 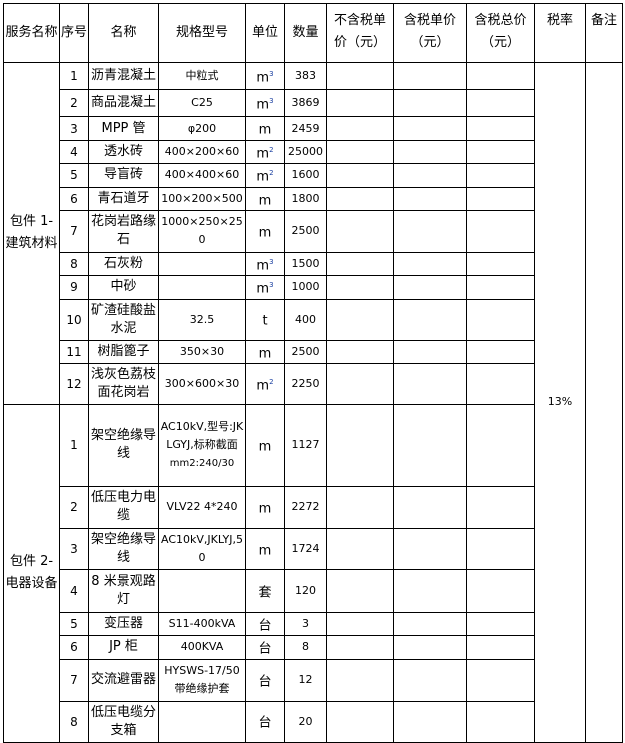 I want to click on cell-spec: C25, so click(x=202, y=103).